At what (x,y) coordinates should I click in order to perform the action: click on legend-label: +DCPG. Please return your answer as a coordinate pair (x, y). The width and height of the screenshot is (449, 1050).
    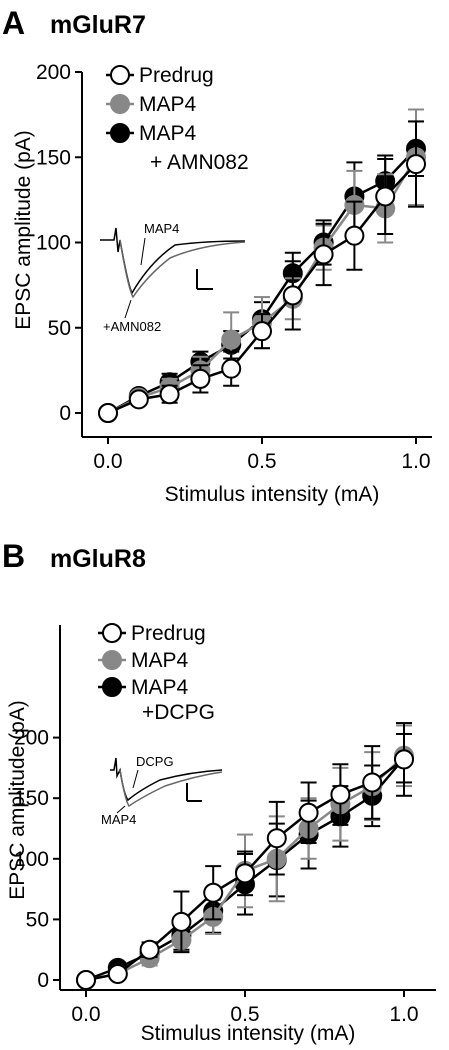
    Looking at the image, I should click on (178, 712).